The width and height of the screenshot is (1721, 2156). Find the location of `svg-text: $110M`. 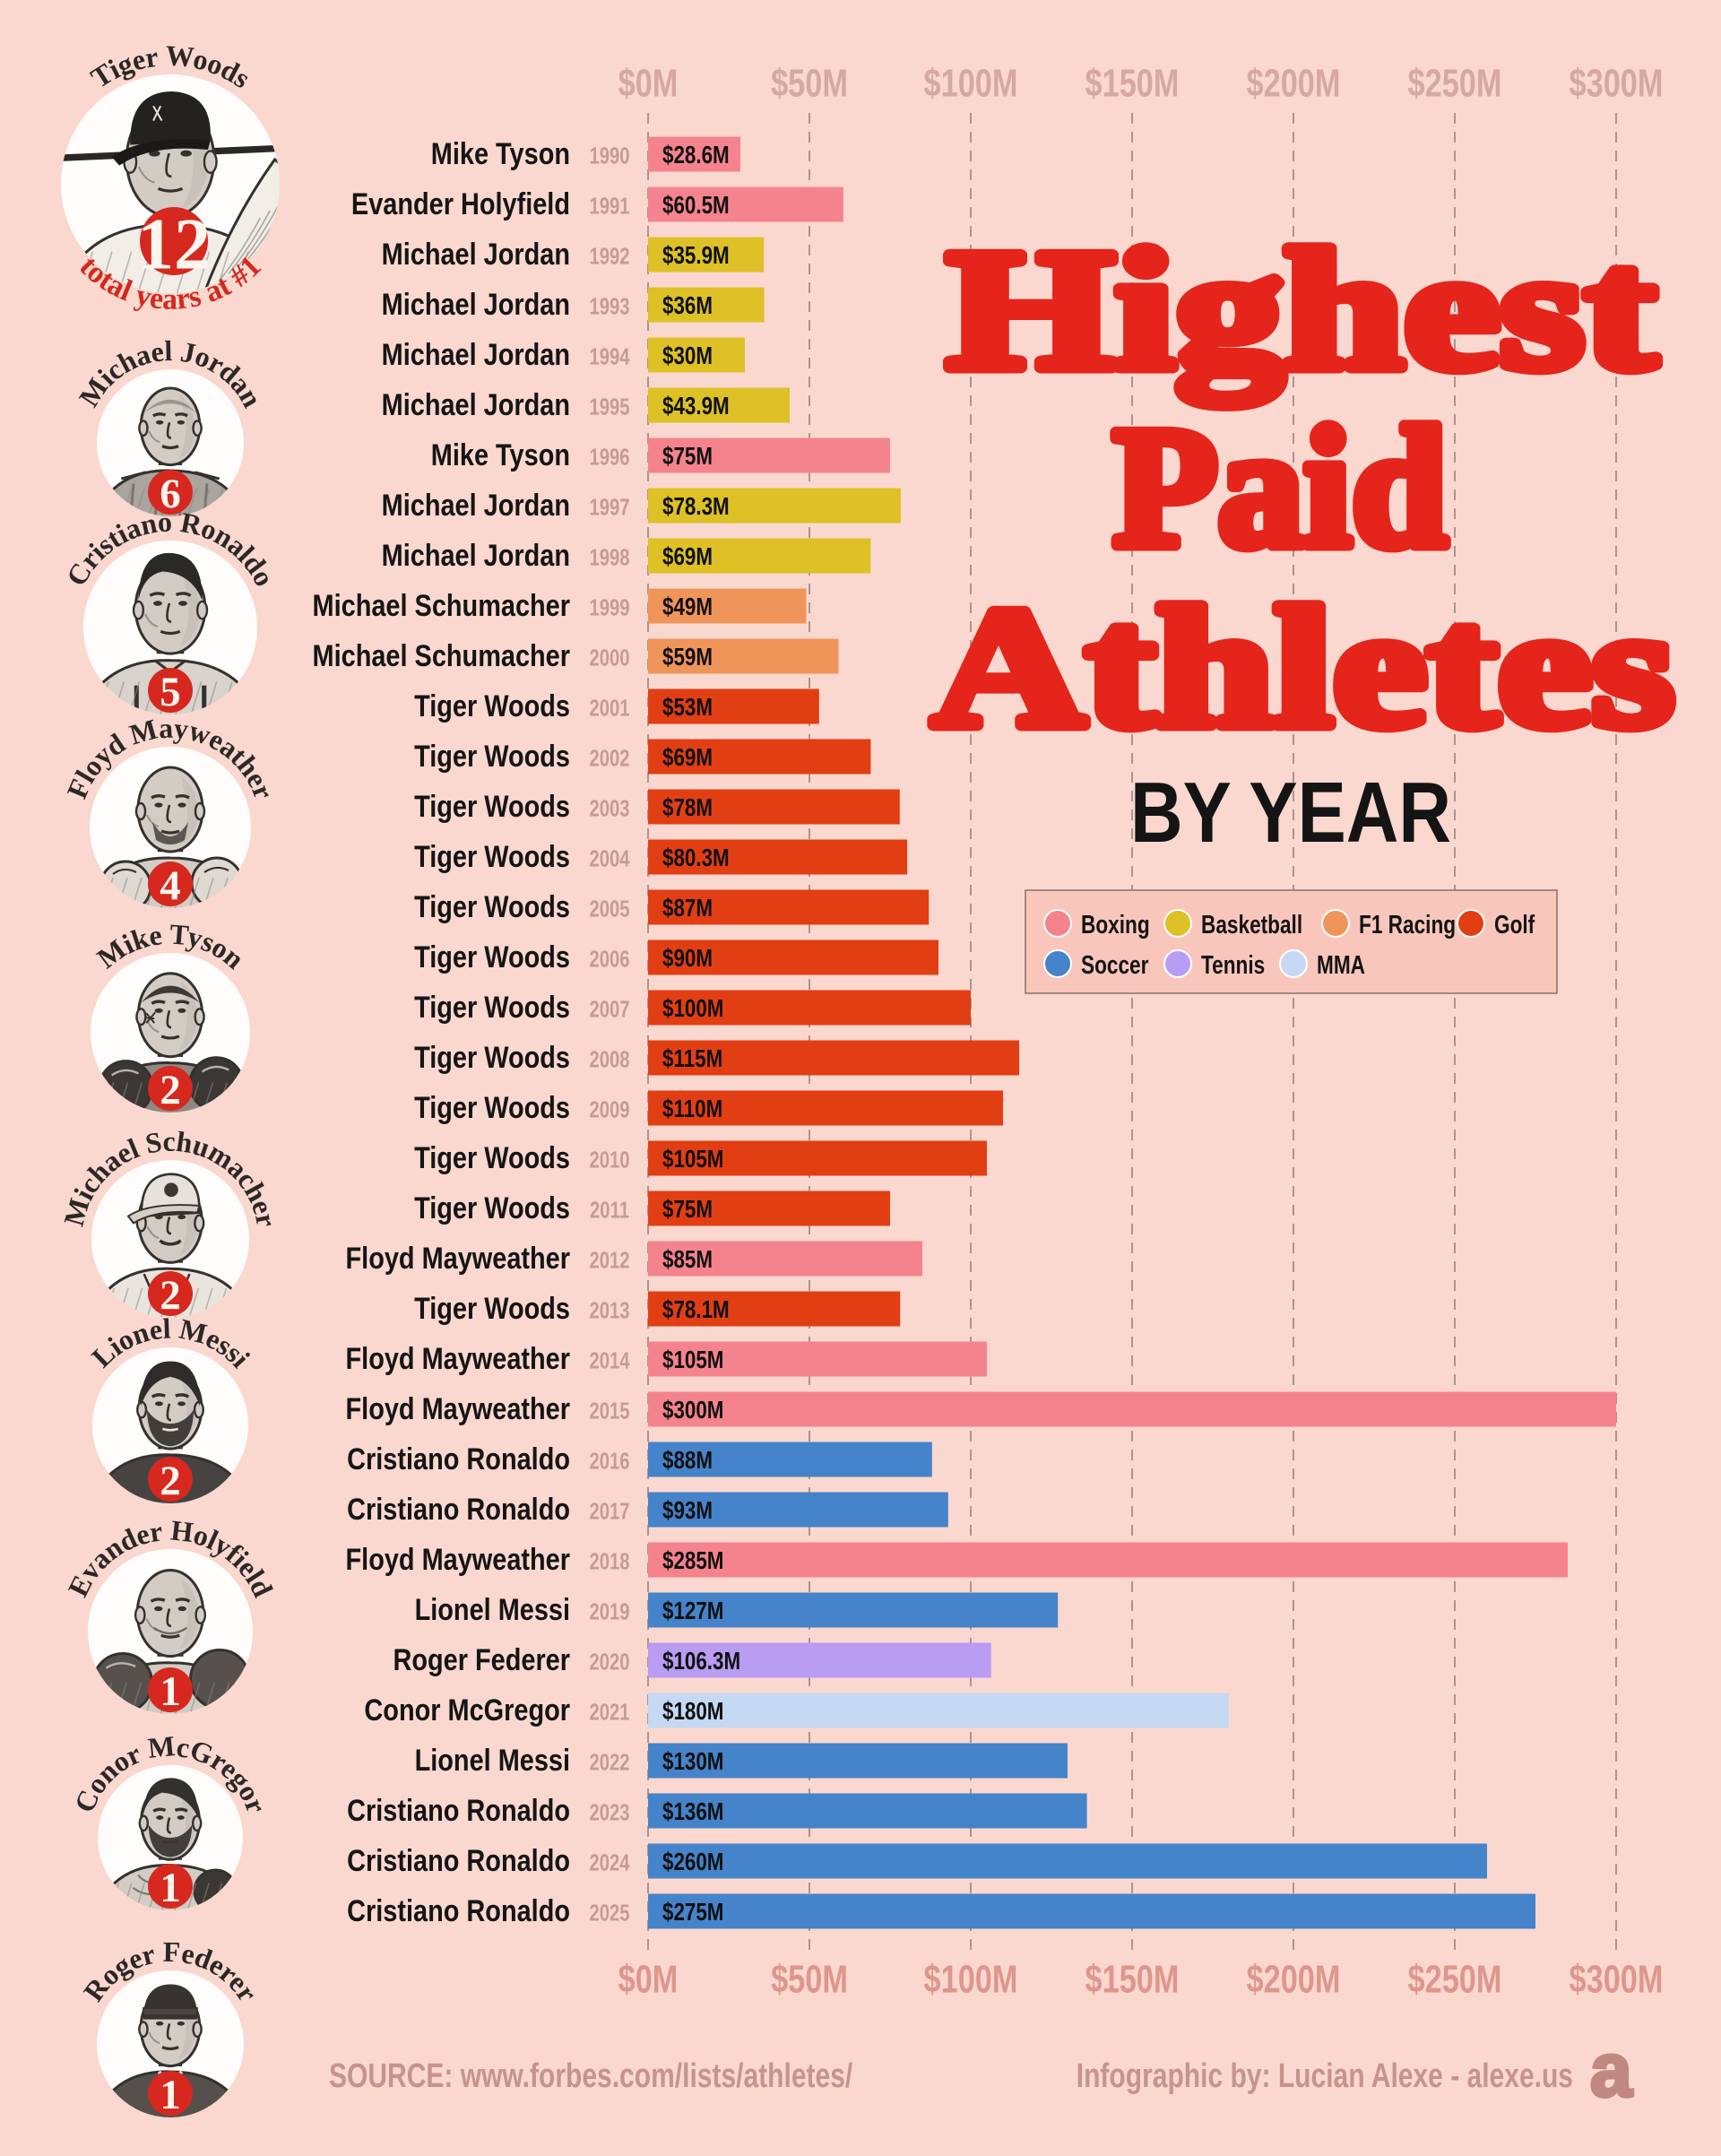

svg-text: $110M is located at coordinates (692, 1109).